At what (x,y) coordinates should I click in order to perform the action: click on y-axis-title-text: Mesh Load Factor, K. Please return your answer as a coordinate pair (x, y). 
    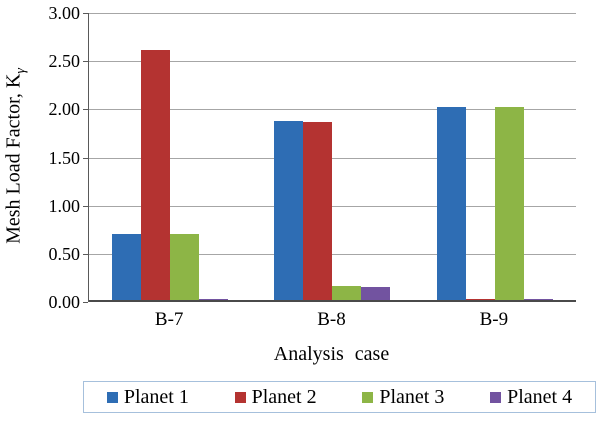
    Looking at the image, I should click on (13, 158).